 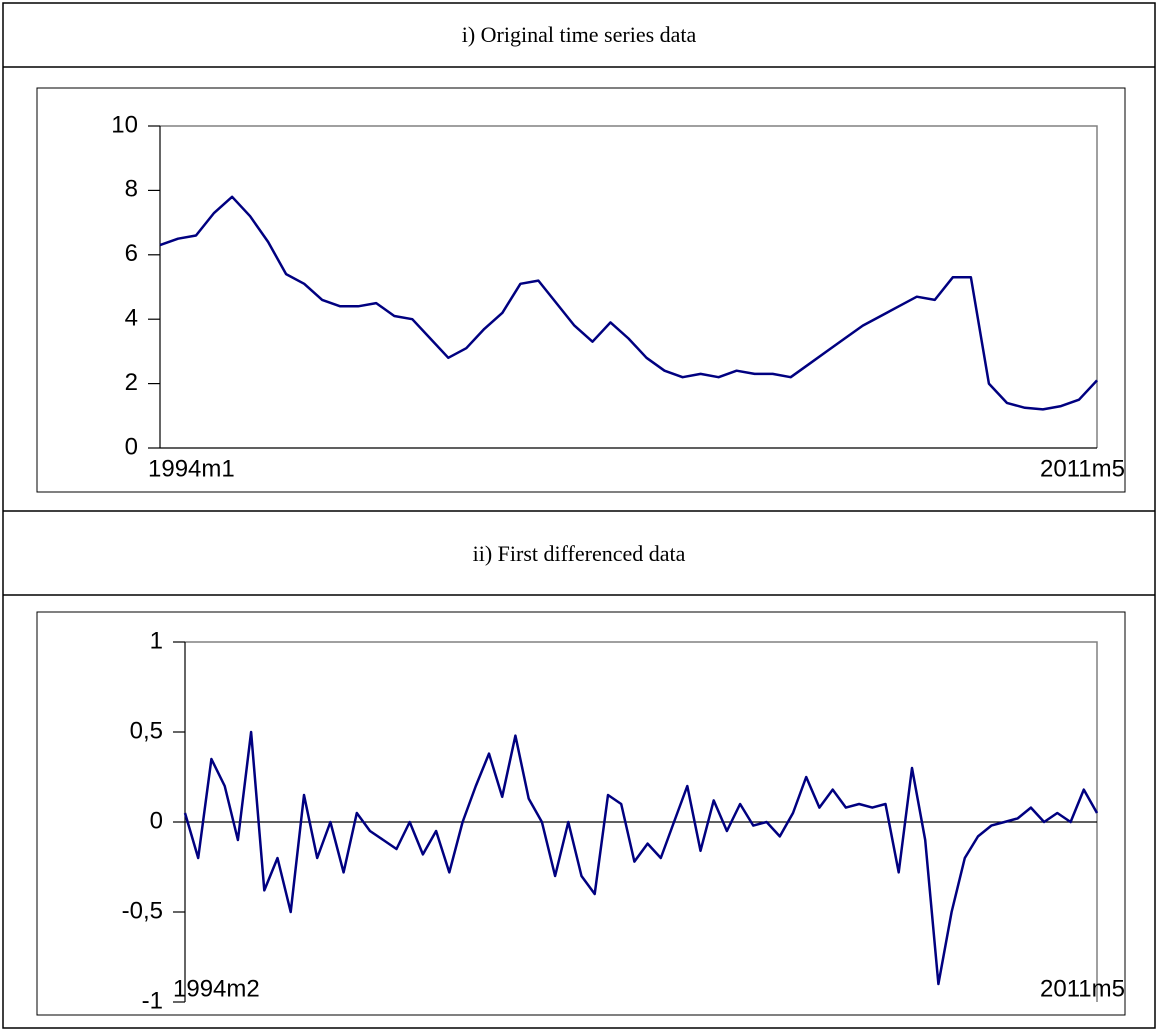 What do you see at coordinates (142, 910) in the screenshot?
I see `y-tick-label: -0,5` at bounding box center [142, 910].